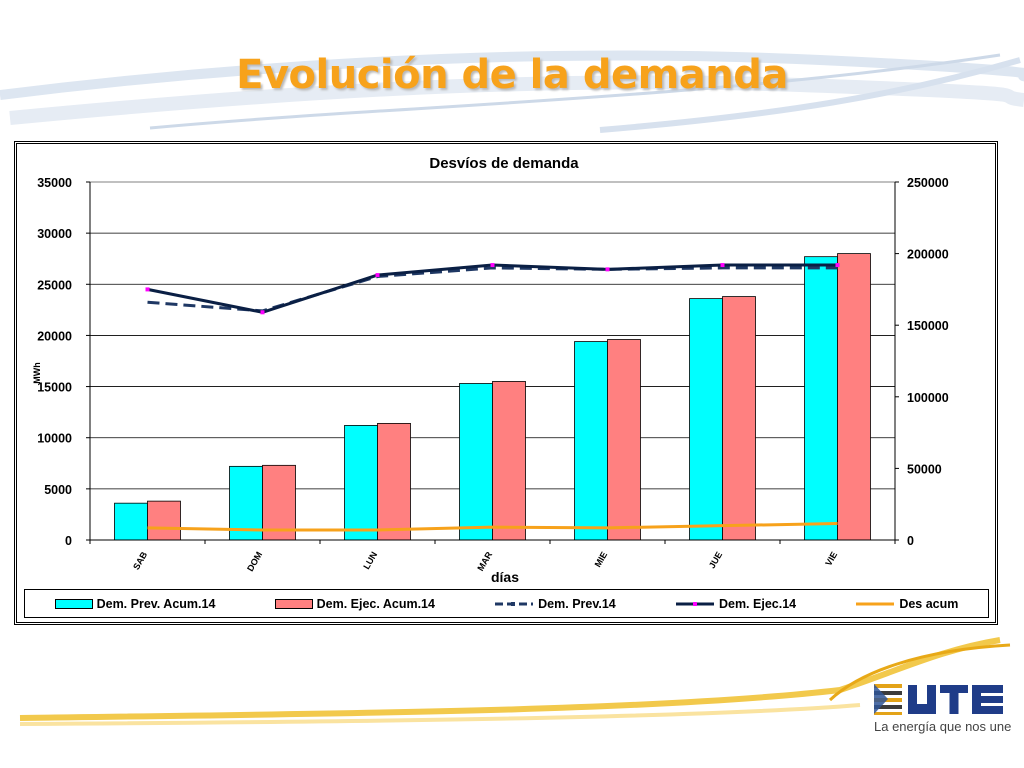 Image resolution: width=1024 pixels, height=768 pixels. I want to click on y-tick-label: 10000, so click(54, 439).